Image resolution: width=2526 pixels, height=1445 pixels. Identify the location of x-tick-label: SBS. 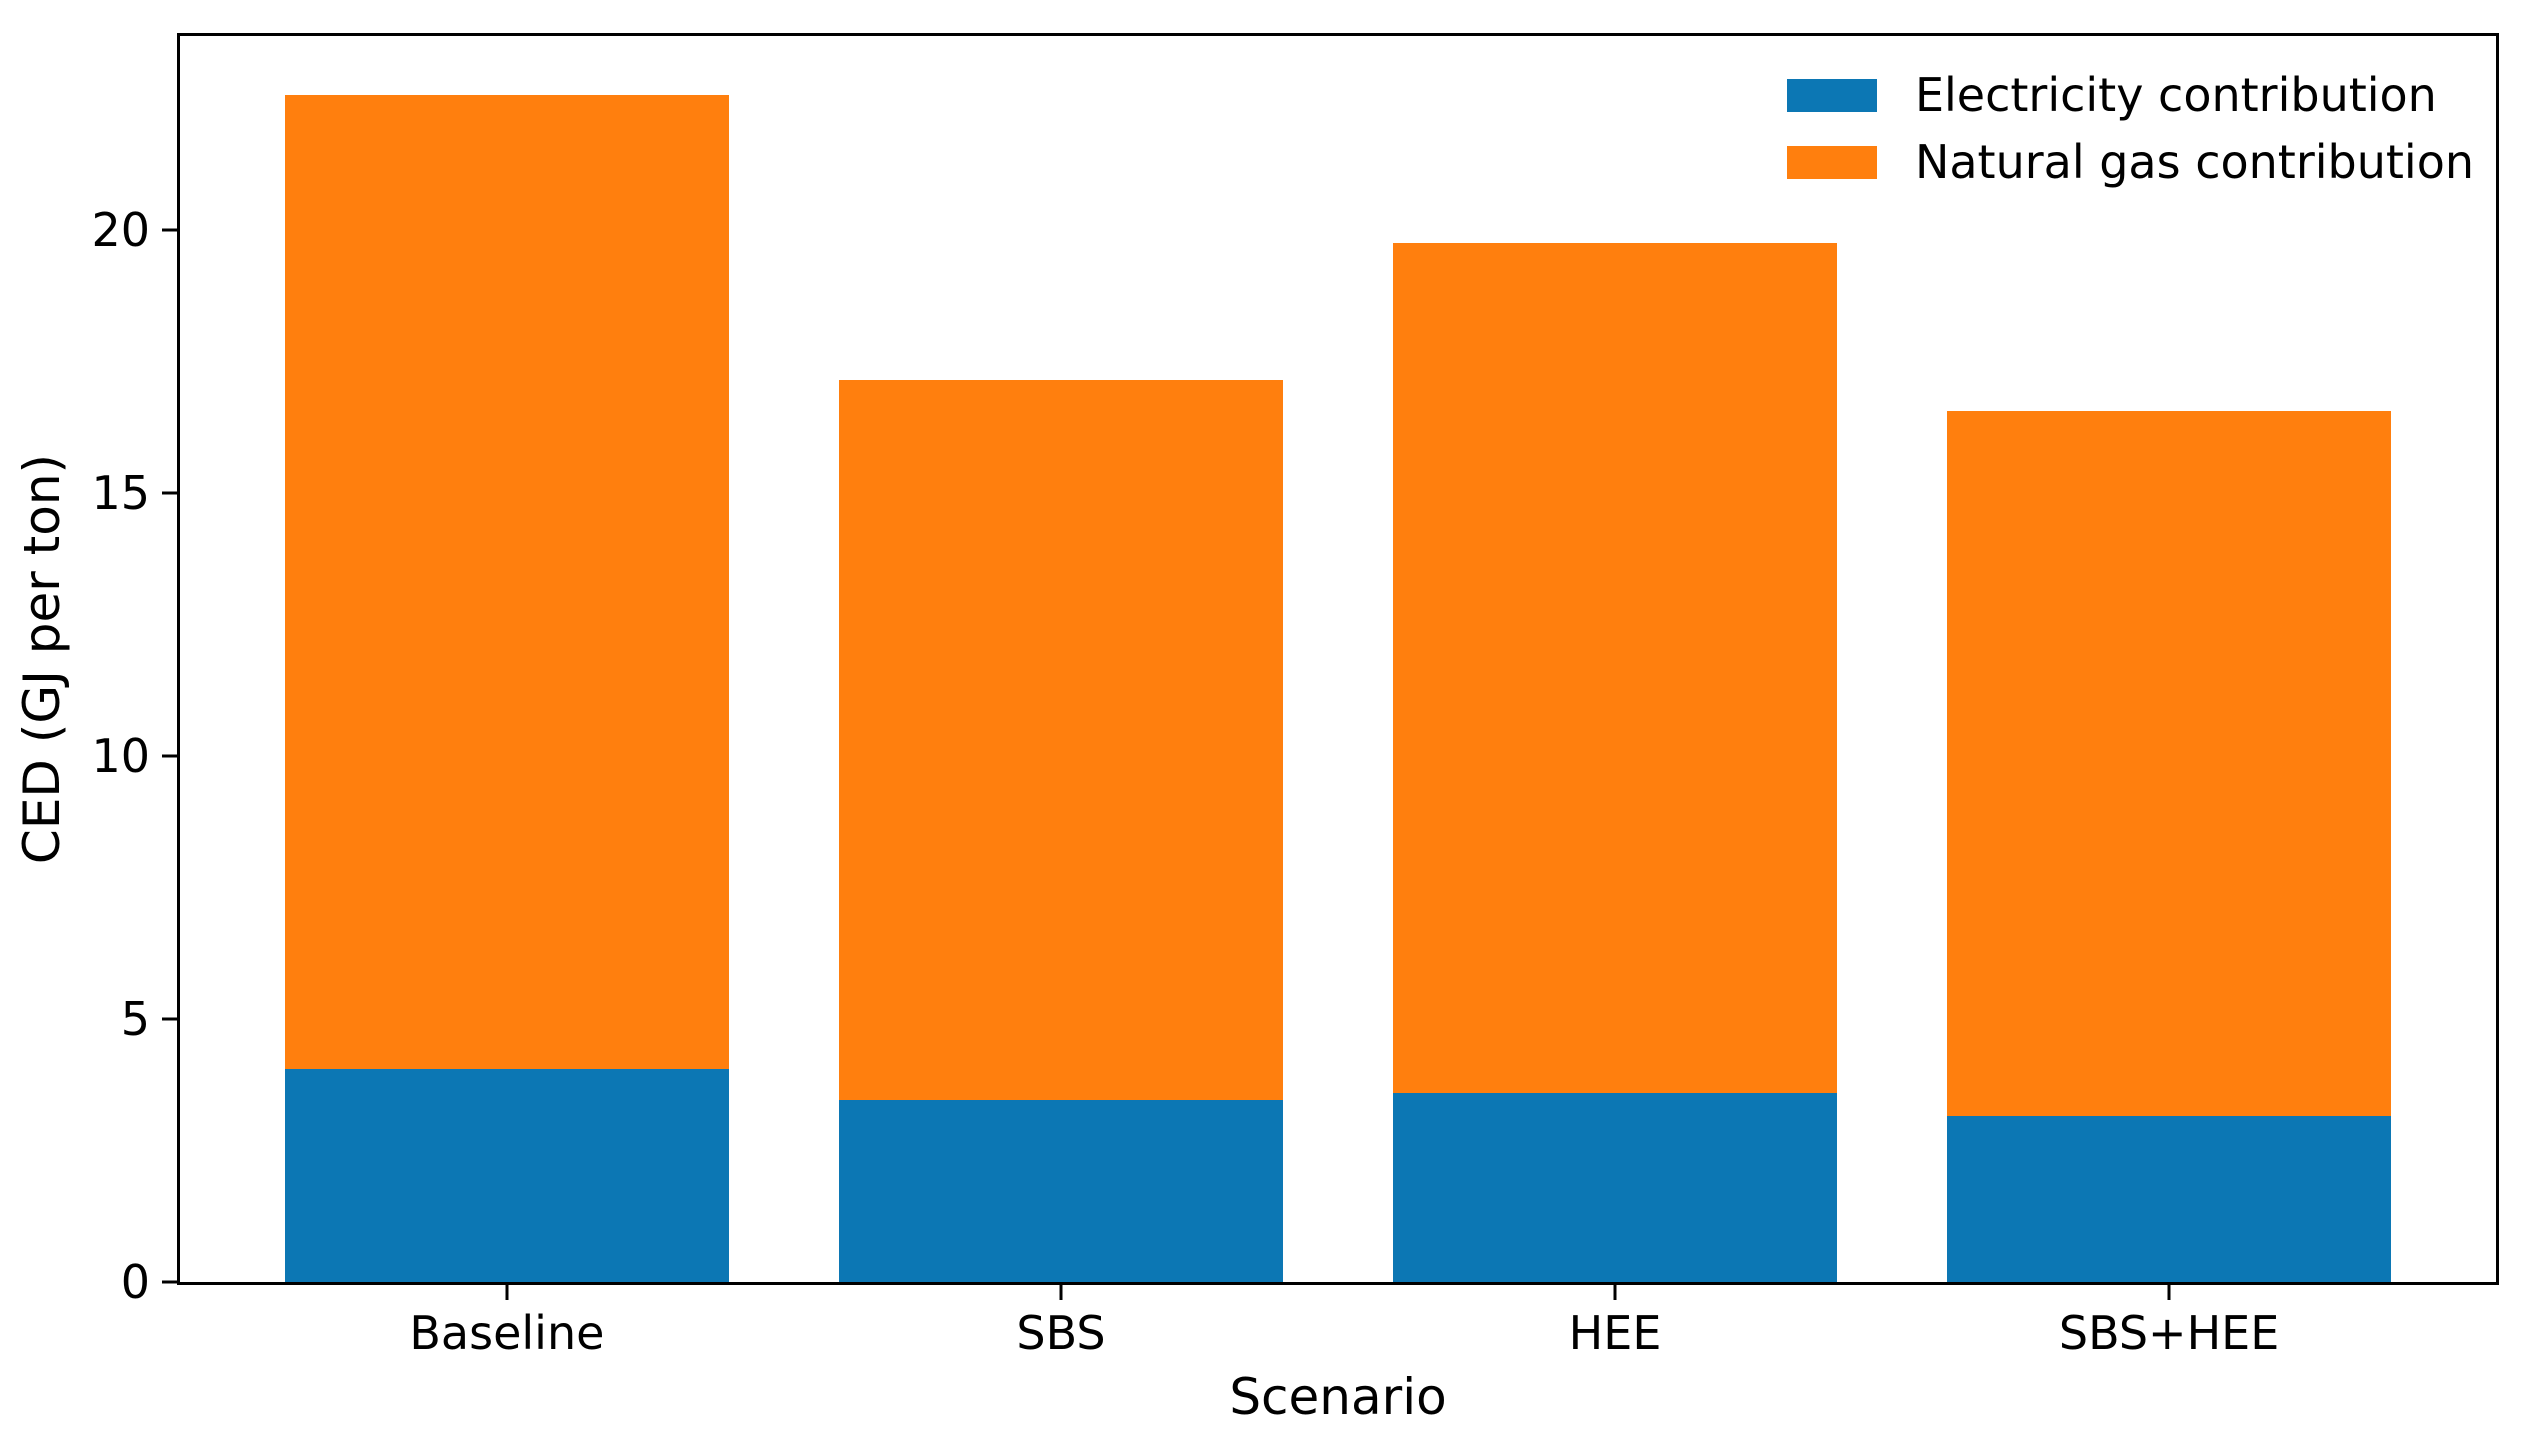
(1061, 1333).